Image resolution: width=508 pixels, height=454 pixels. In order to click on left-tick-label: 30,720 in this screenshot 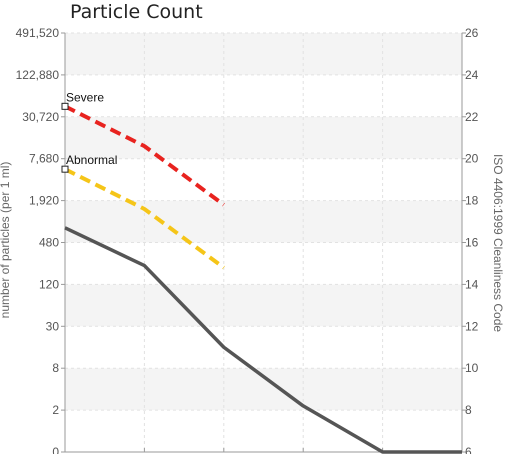, I will do `click(40, 117)`.